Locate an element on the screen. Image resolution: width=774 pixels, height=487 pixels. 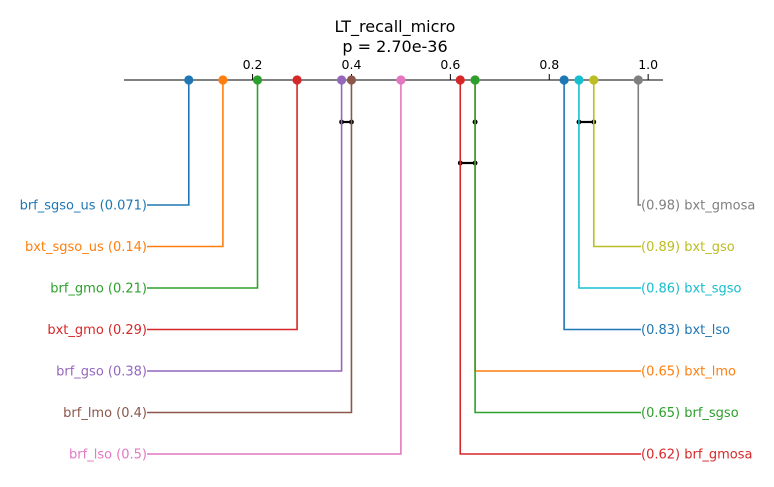
tick-label: 0.4 is located at coordinates (352, 64).